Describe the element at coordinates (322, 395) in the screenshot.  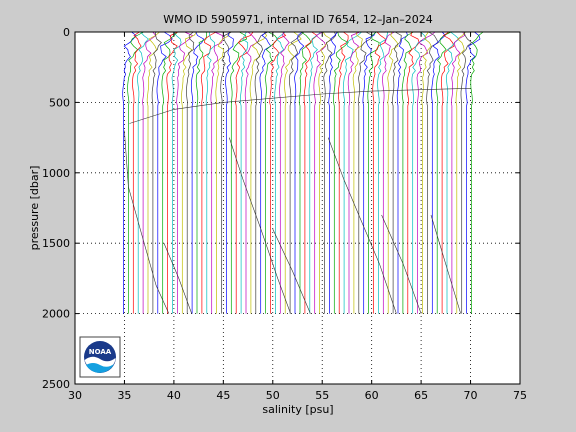
I see `x-tick-label: 55` at that location.